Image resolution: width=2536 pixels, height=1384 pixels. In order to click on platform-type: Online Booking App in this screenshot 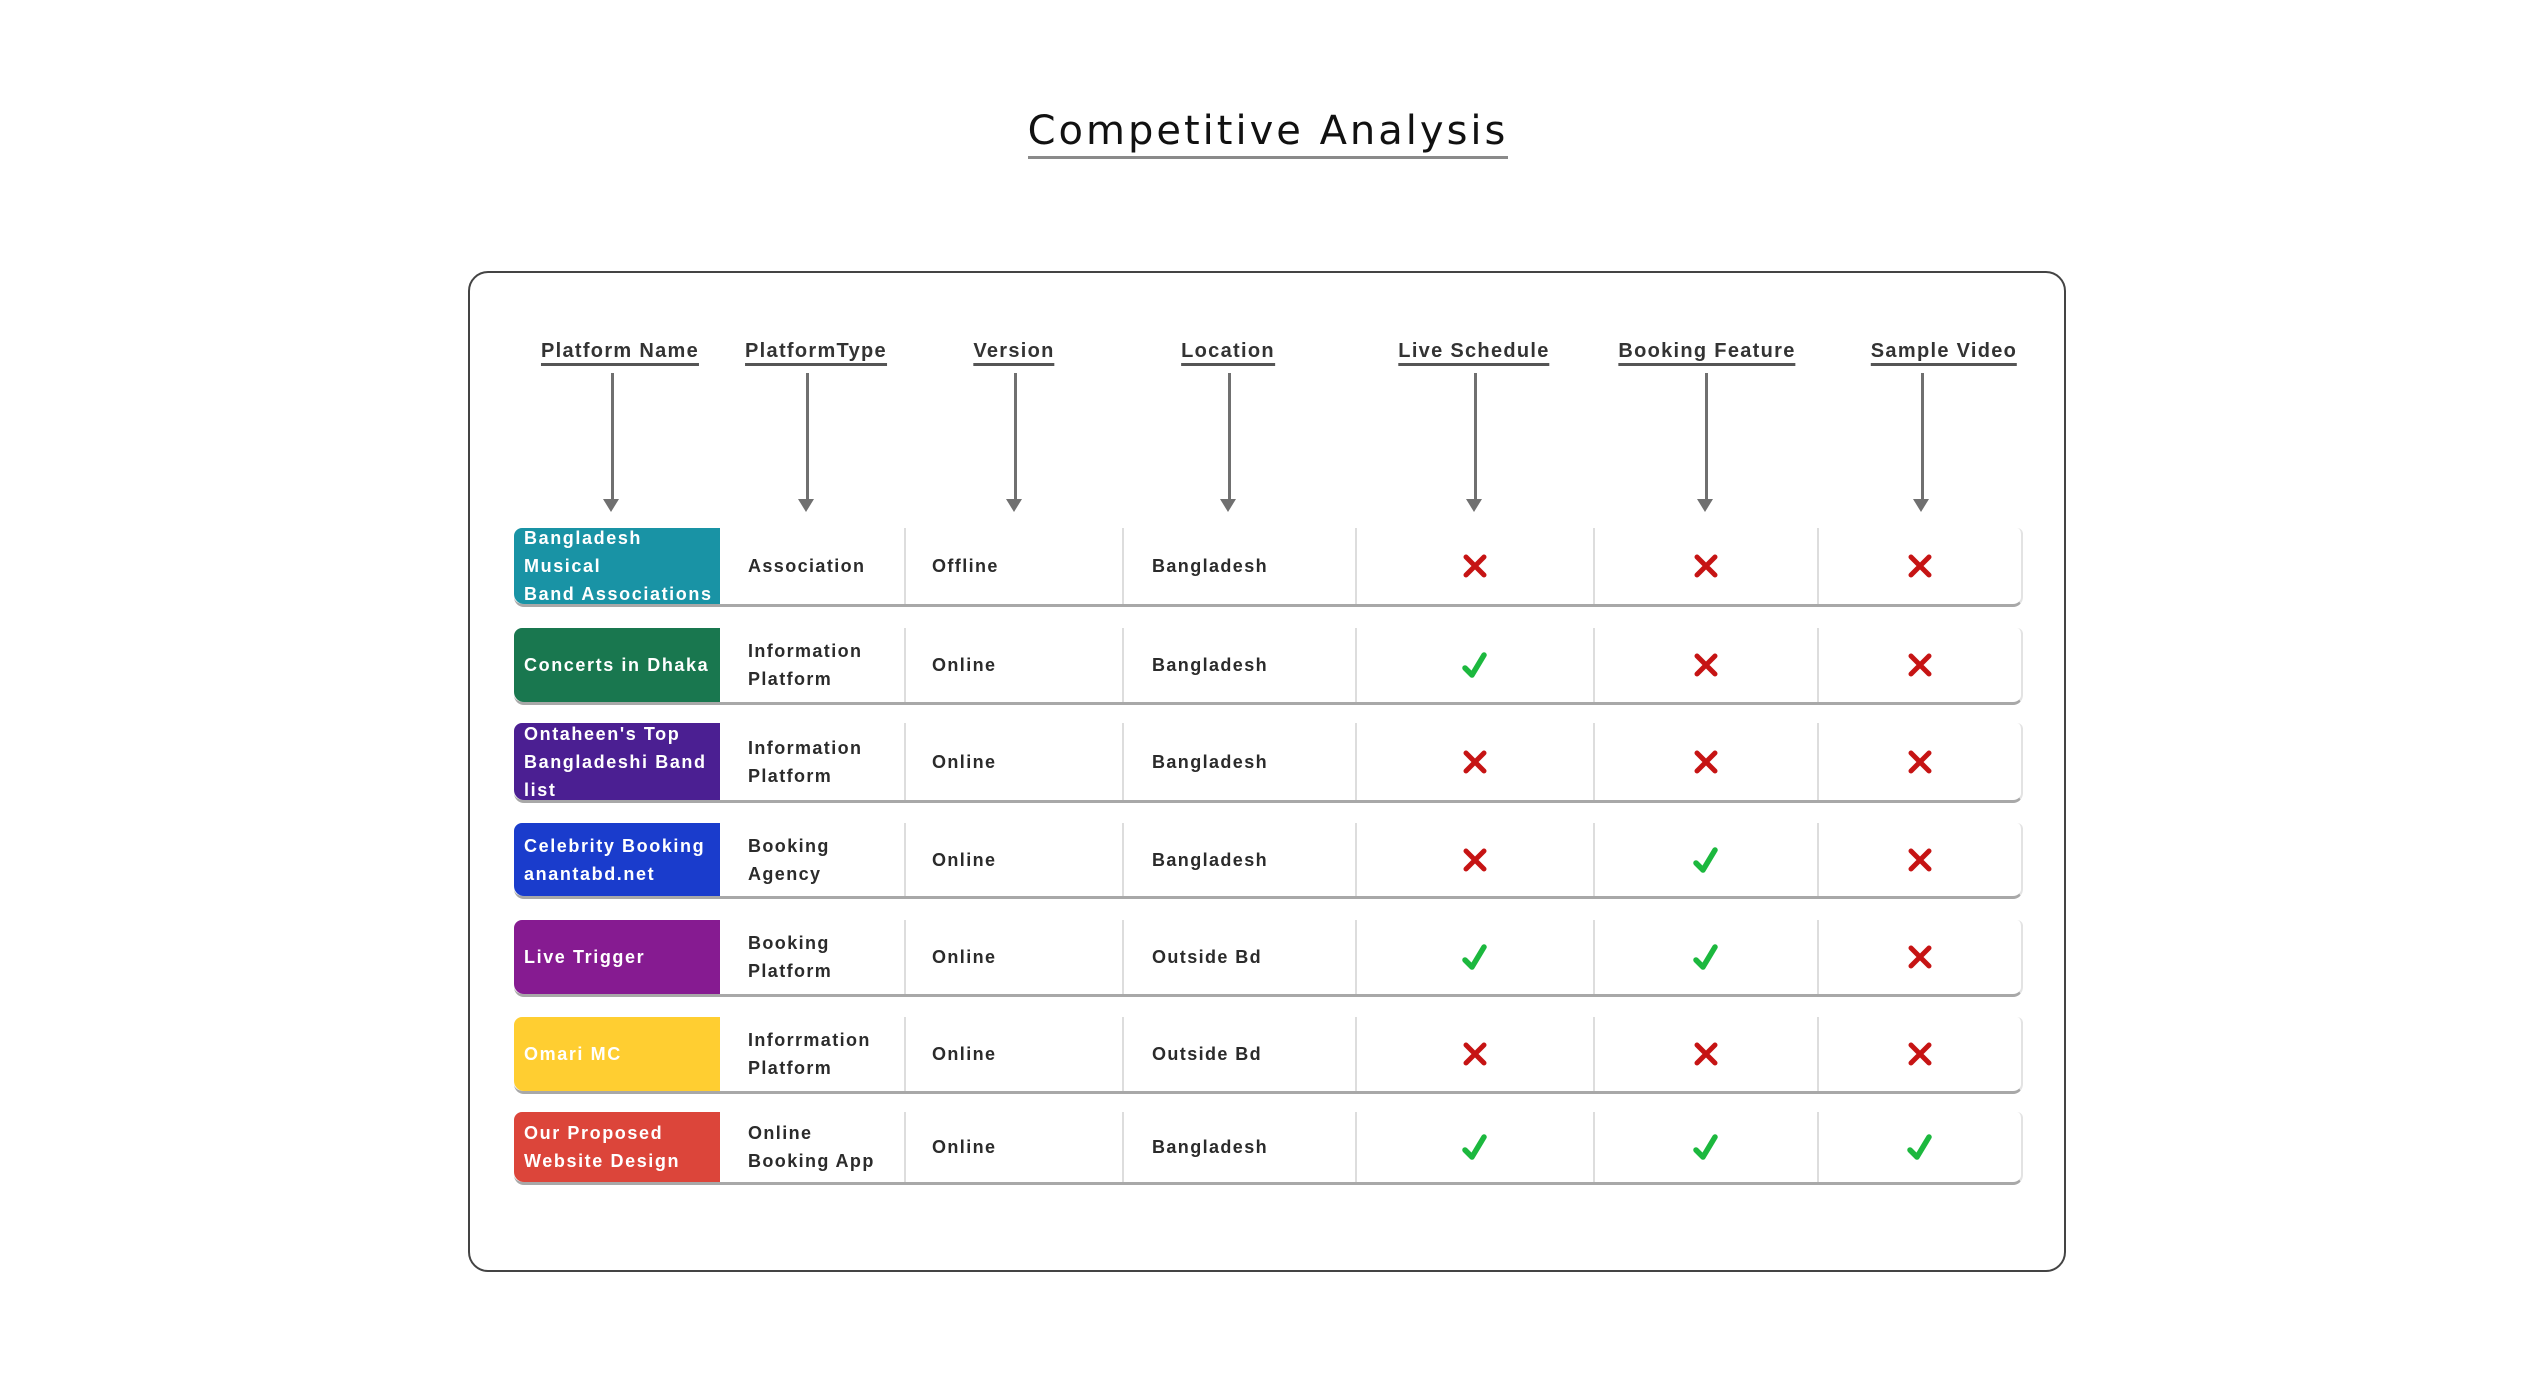, I will do `click(811, 1147)`.